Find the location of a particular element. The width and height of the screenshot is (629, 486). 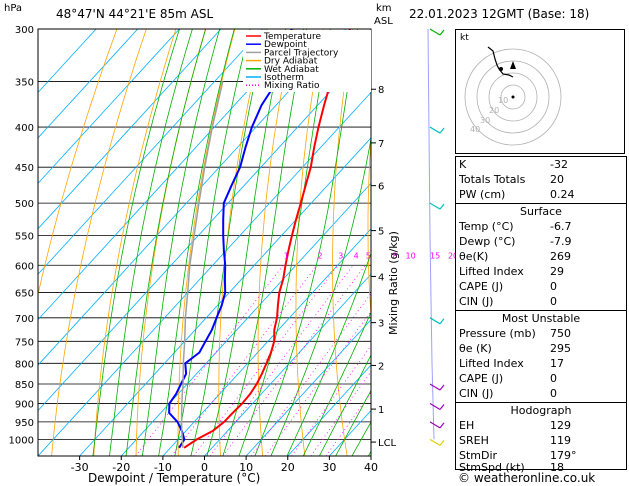

km-label-3: 3 is located at coordinates (381, 324).